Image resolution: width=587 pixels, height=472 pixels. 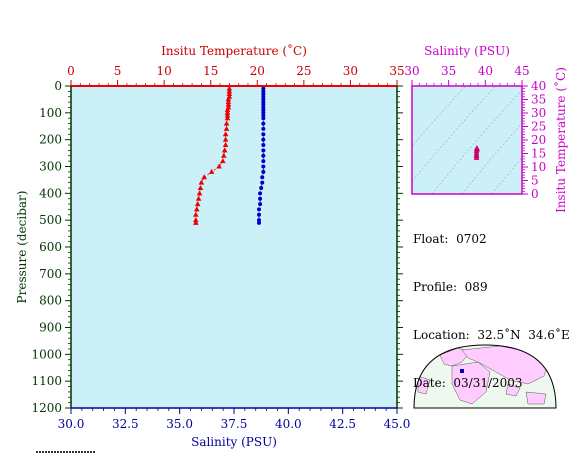 What do you see at coordinates (46, 408) in the screenshot?
I see `left-tick-label: 1200` at bounding box center [46, 408].